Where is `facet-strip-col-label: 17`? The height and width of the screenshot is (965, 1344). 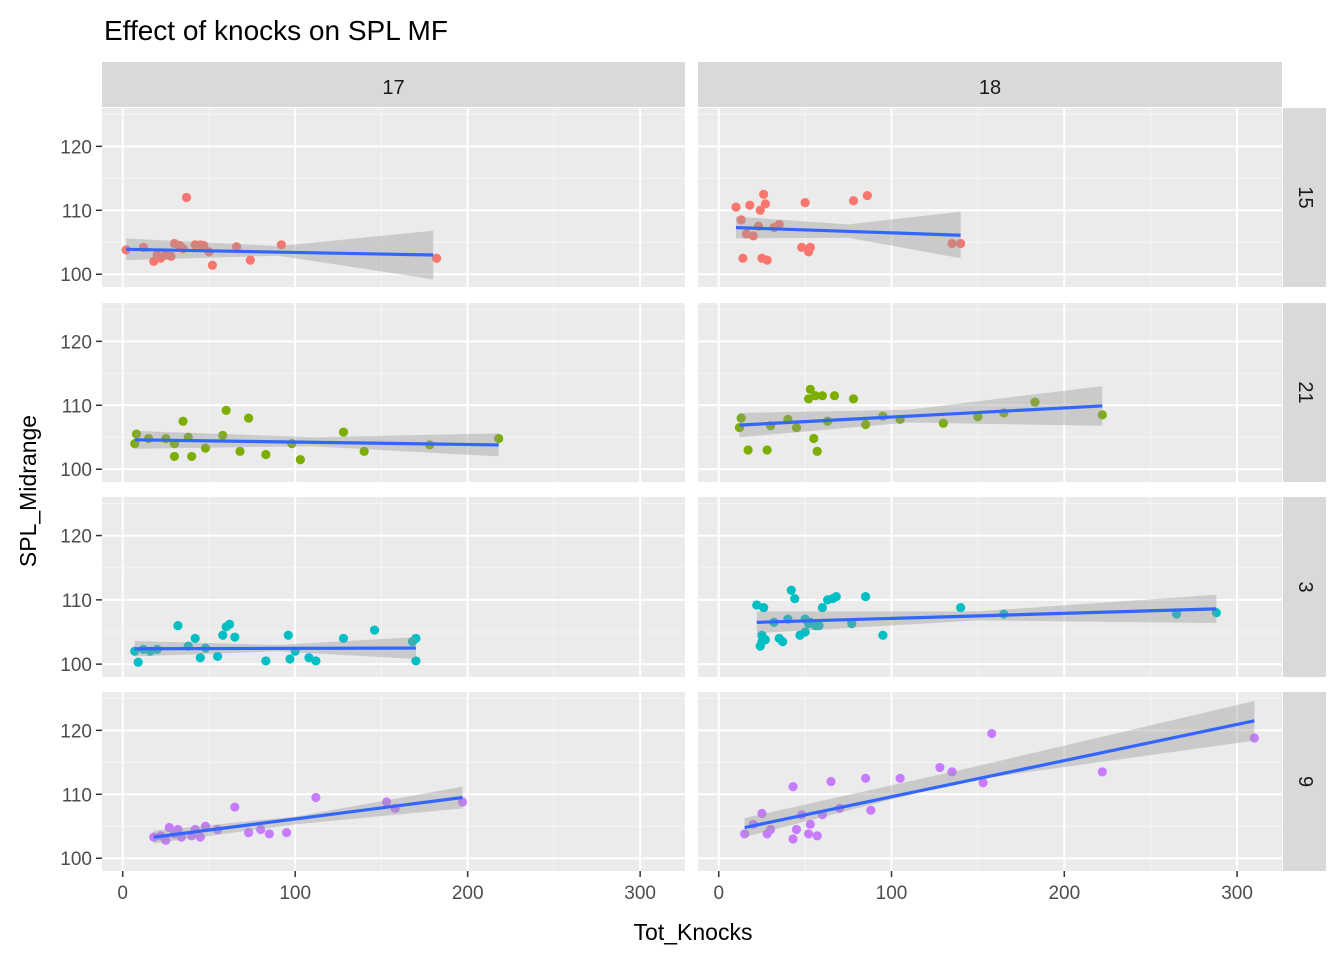 facet-strip-col-label: 17 is located at coordinates (393, 88).